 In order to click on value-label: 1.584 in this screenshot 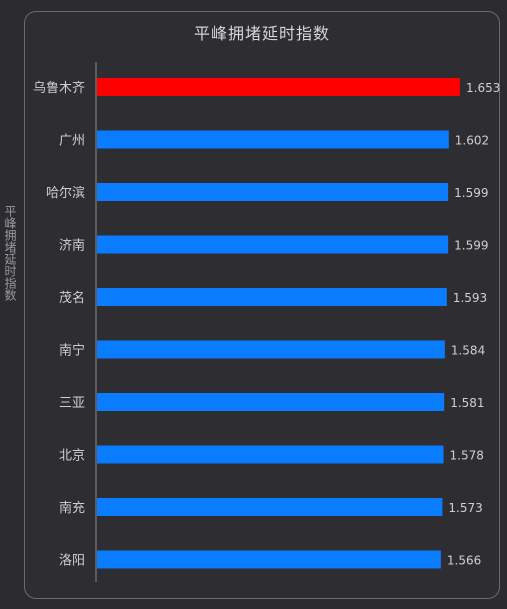, I will do `click(468, 351)`.